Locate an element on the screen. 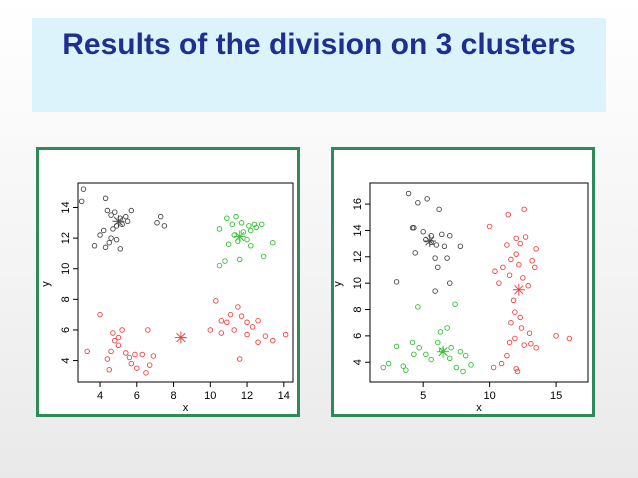 The height and width of the screenshot is (478, 638). x-tick-label: 5 is located at coordinates (423, 396).